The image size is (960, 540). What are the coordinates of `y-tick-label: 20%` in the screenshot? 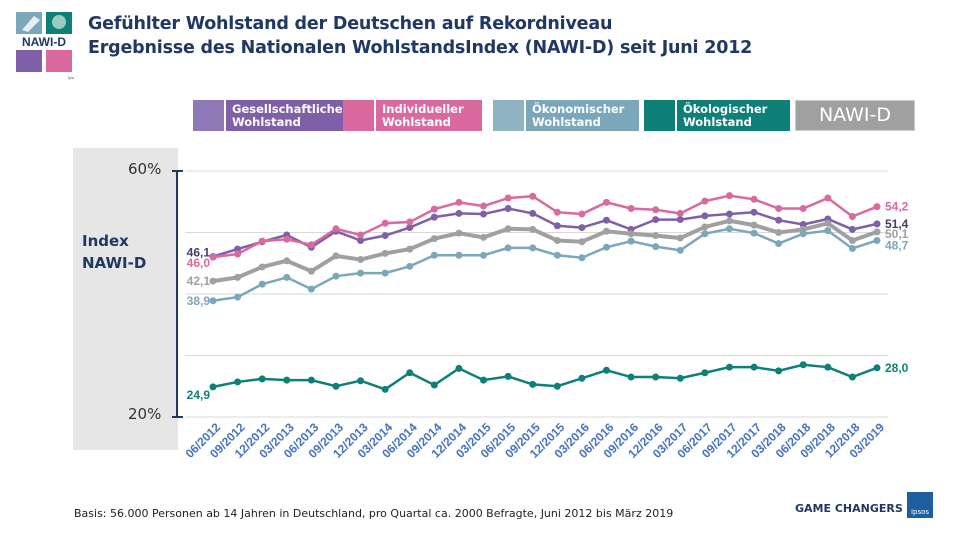 It's located at (145, 414).